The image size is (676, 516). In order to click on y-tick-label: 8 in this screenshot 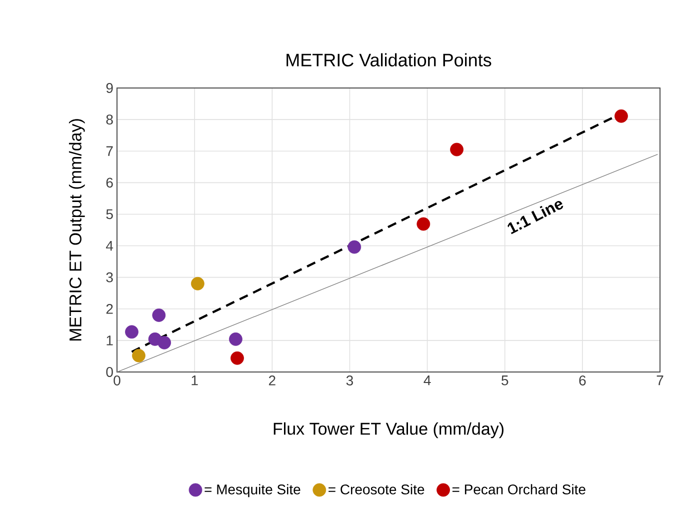, I will do `click(109, 119)`.